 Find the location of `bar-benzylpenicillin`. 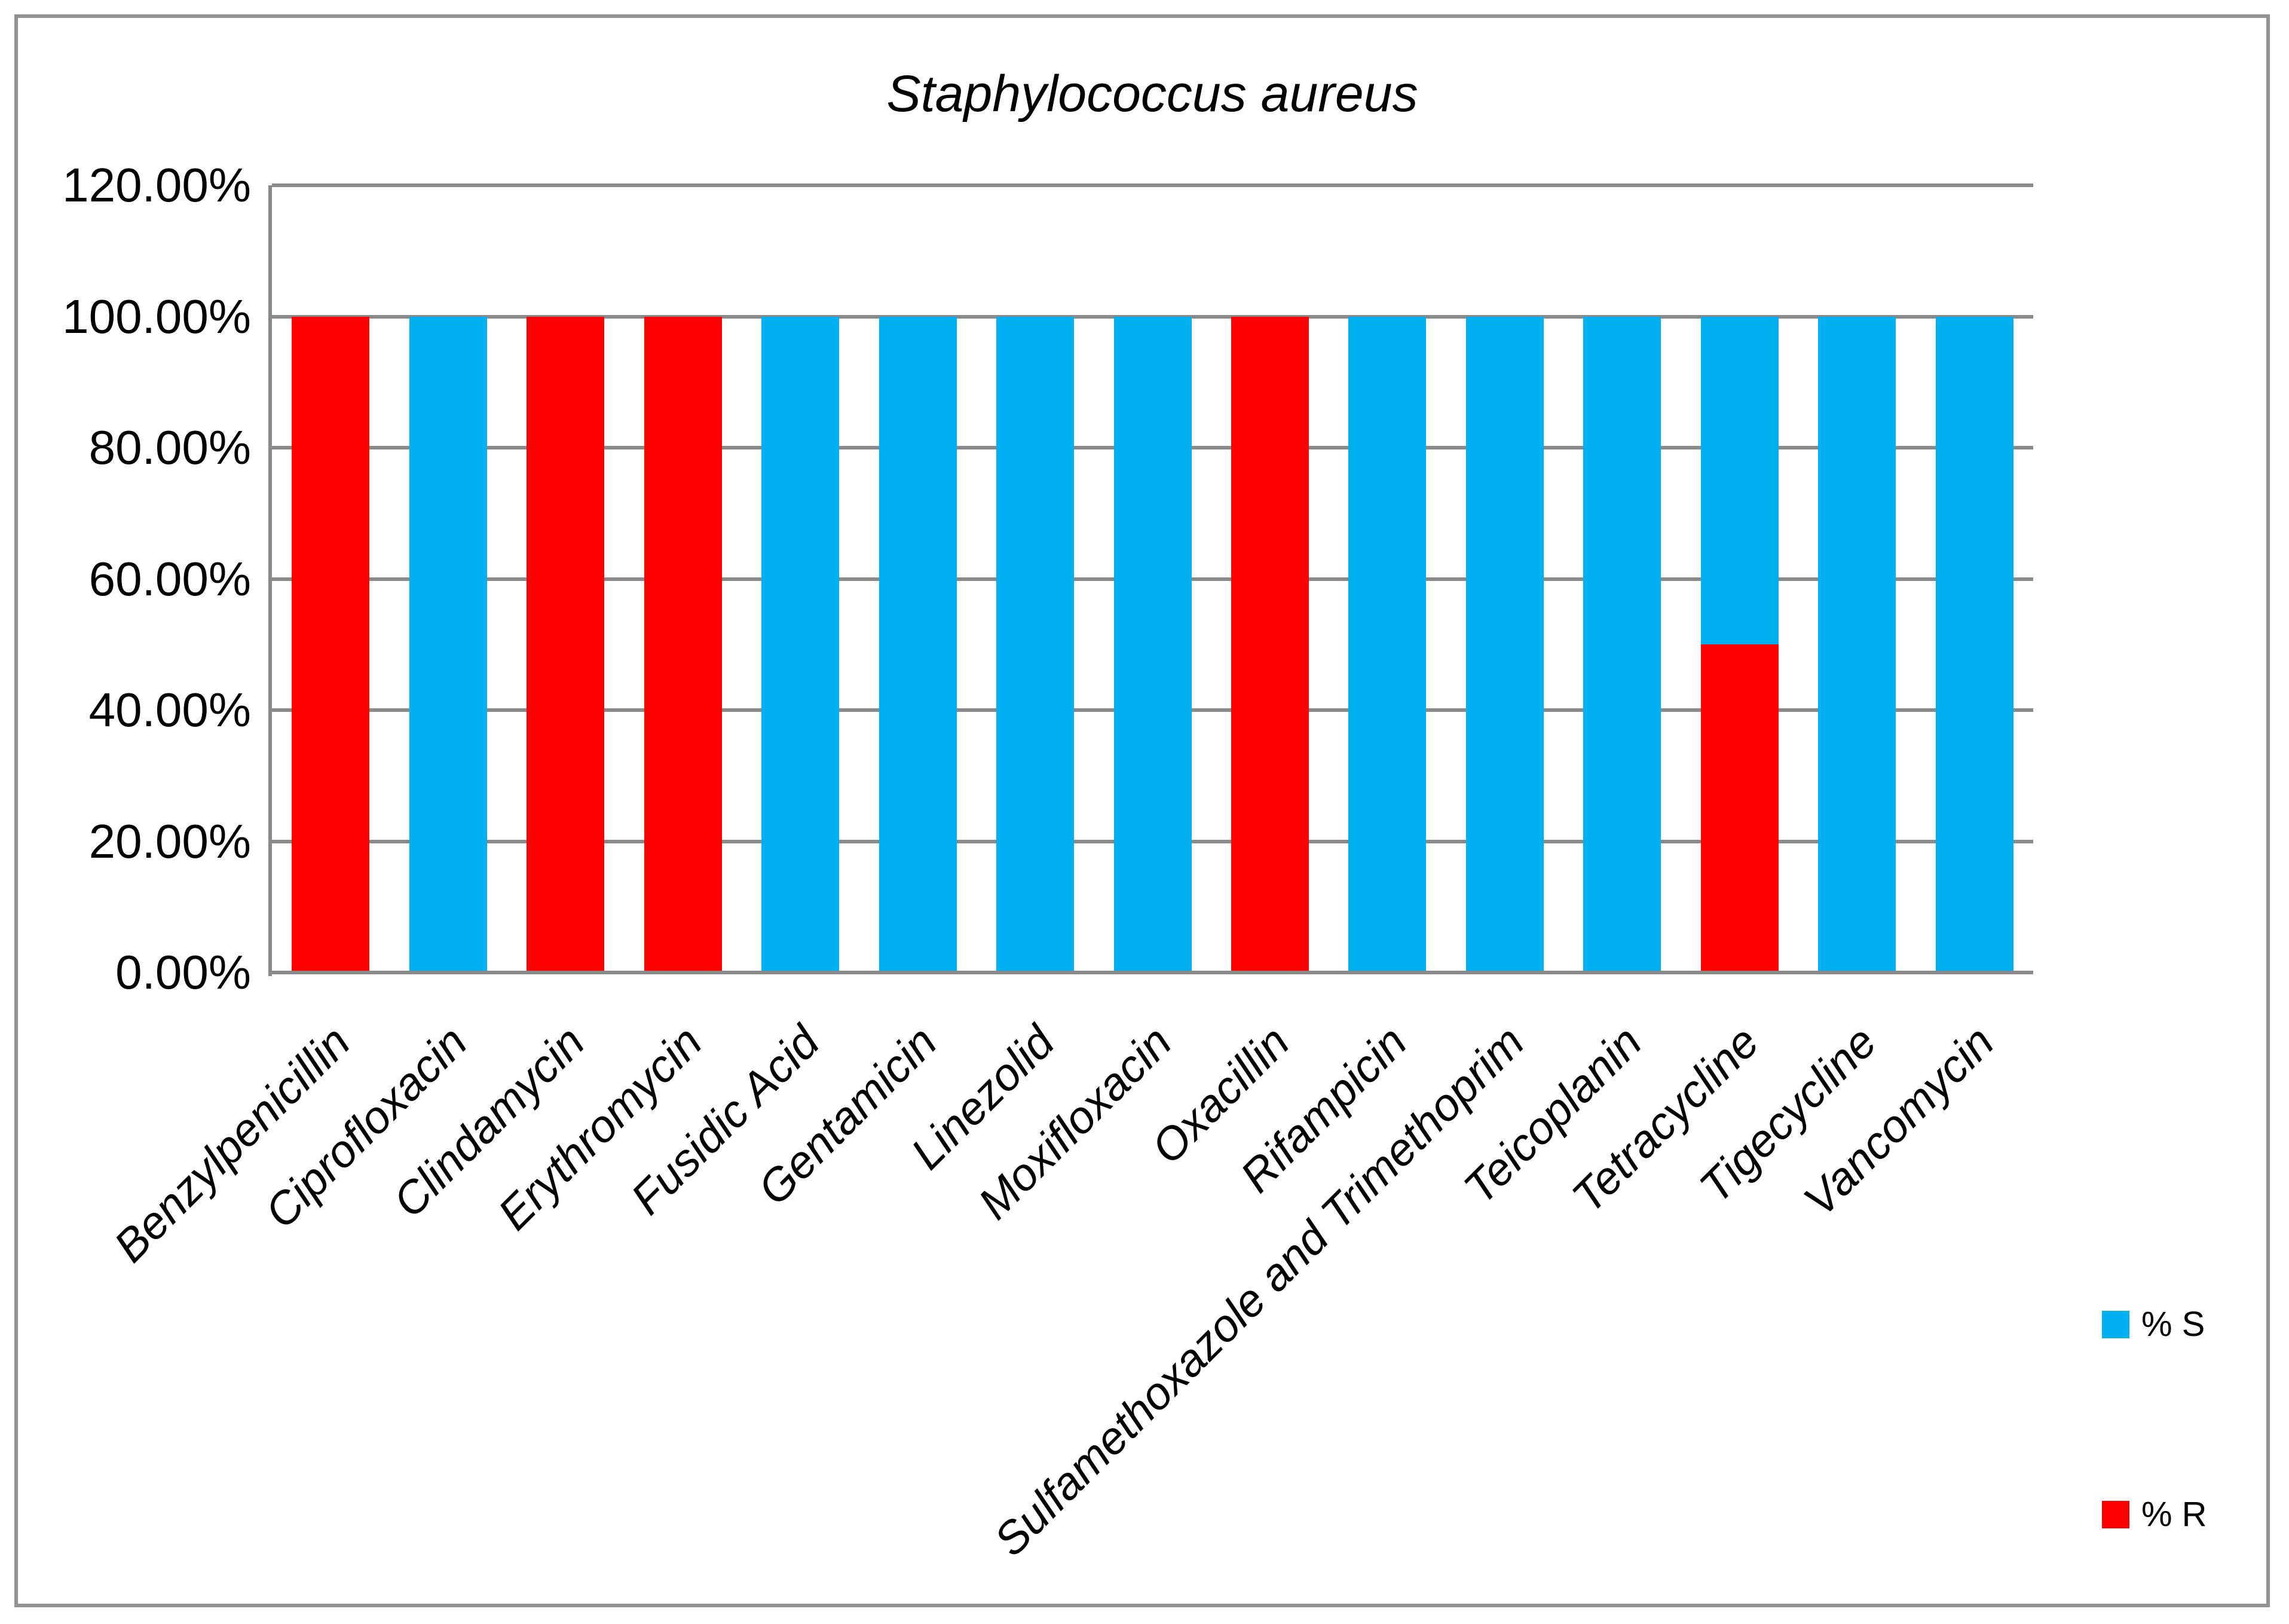

bar-benzylpenicillin is located at coordinates (331, 644).